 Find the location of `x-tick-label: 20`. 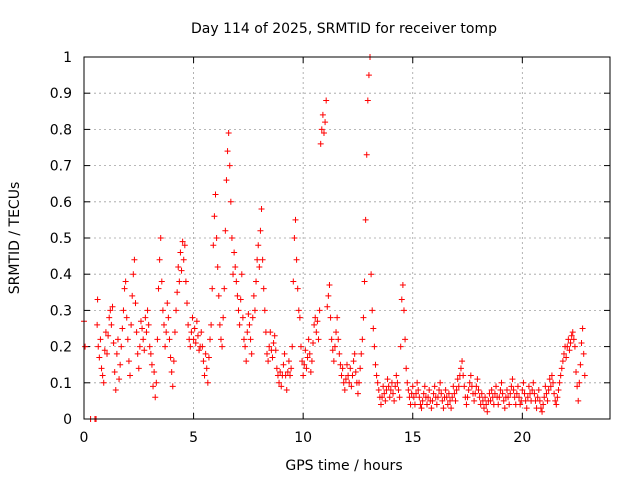

x-tick-label: 20 is located at coordinates (522, 438).